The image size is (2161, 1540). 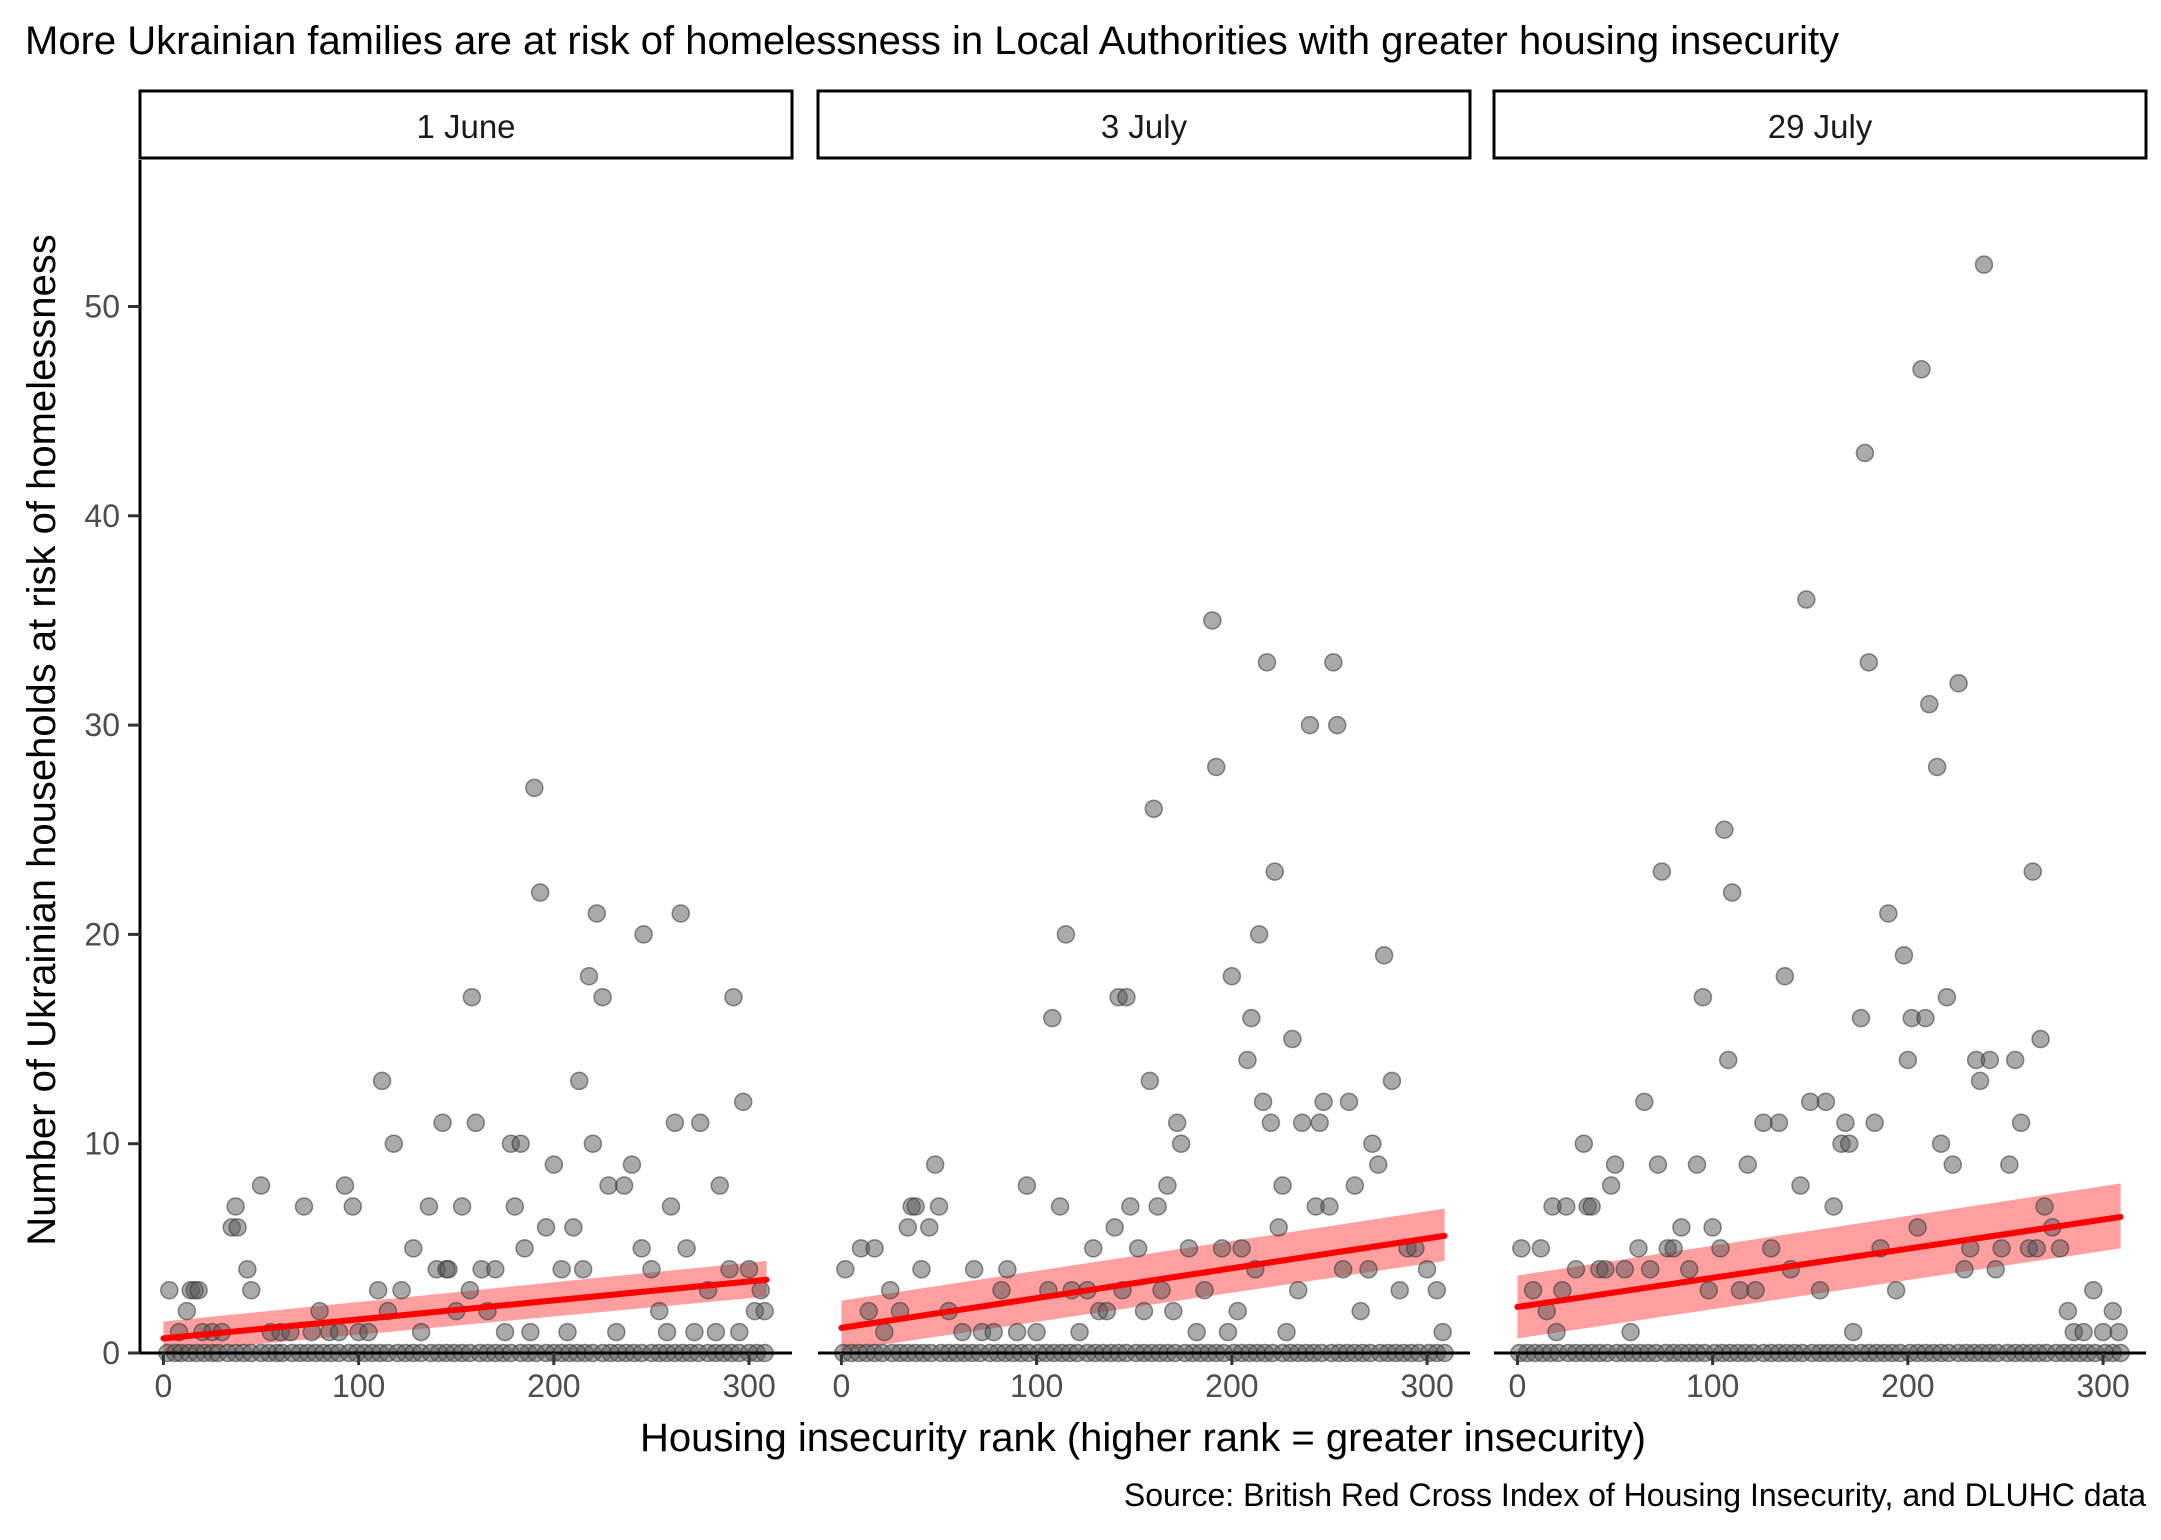 What do you see at coordinates (102, 516) in the screenshot?
I see `y-tick-label: 40` at bounding box center [102, 516].